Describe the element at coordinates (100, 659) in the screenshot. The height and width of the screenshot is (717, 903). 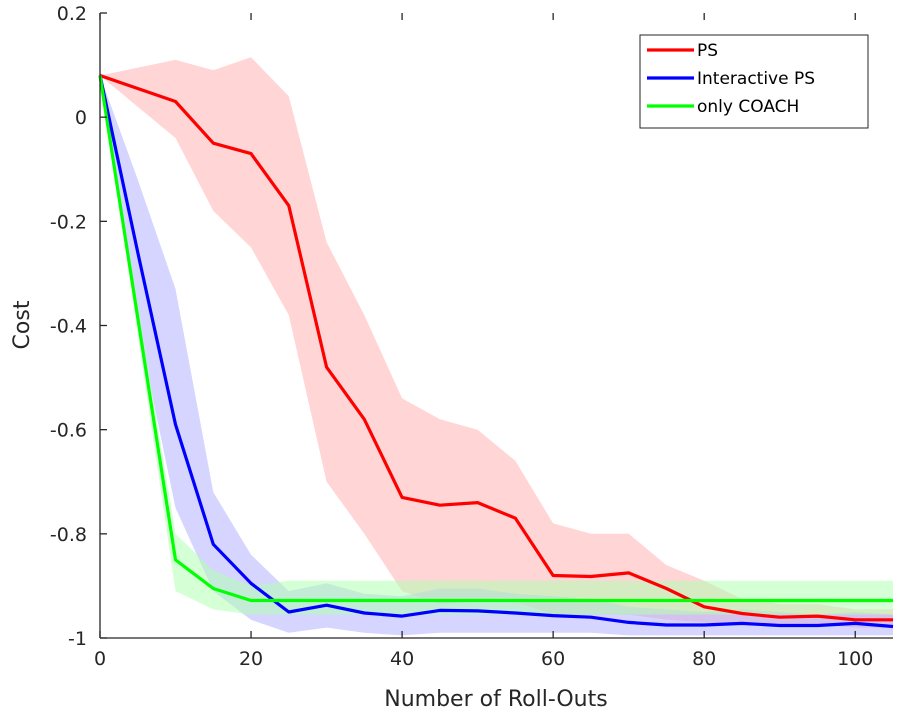
I see `x-tick-label: 0` at that location.